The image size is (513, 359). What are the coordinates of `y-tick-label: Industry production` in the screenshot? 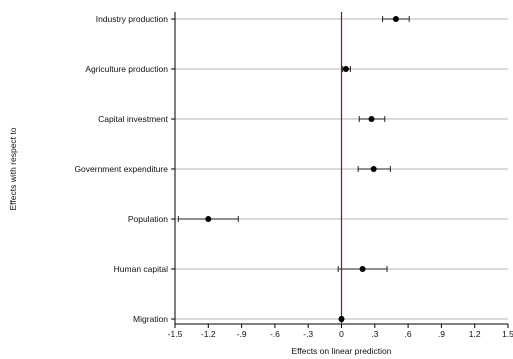 It's located at (132, 19).